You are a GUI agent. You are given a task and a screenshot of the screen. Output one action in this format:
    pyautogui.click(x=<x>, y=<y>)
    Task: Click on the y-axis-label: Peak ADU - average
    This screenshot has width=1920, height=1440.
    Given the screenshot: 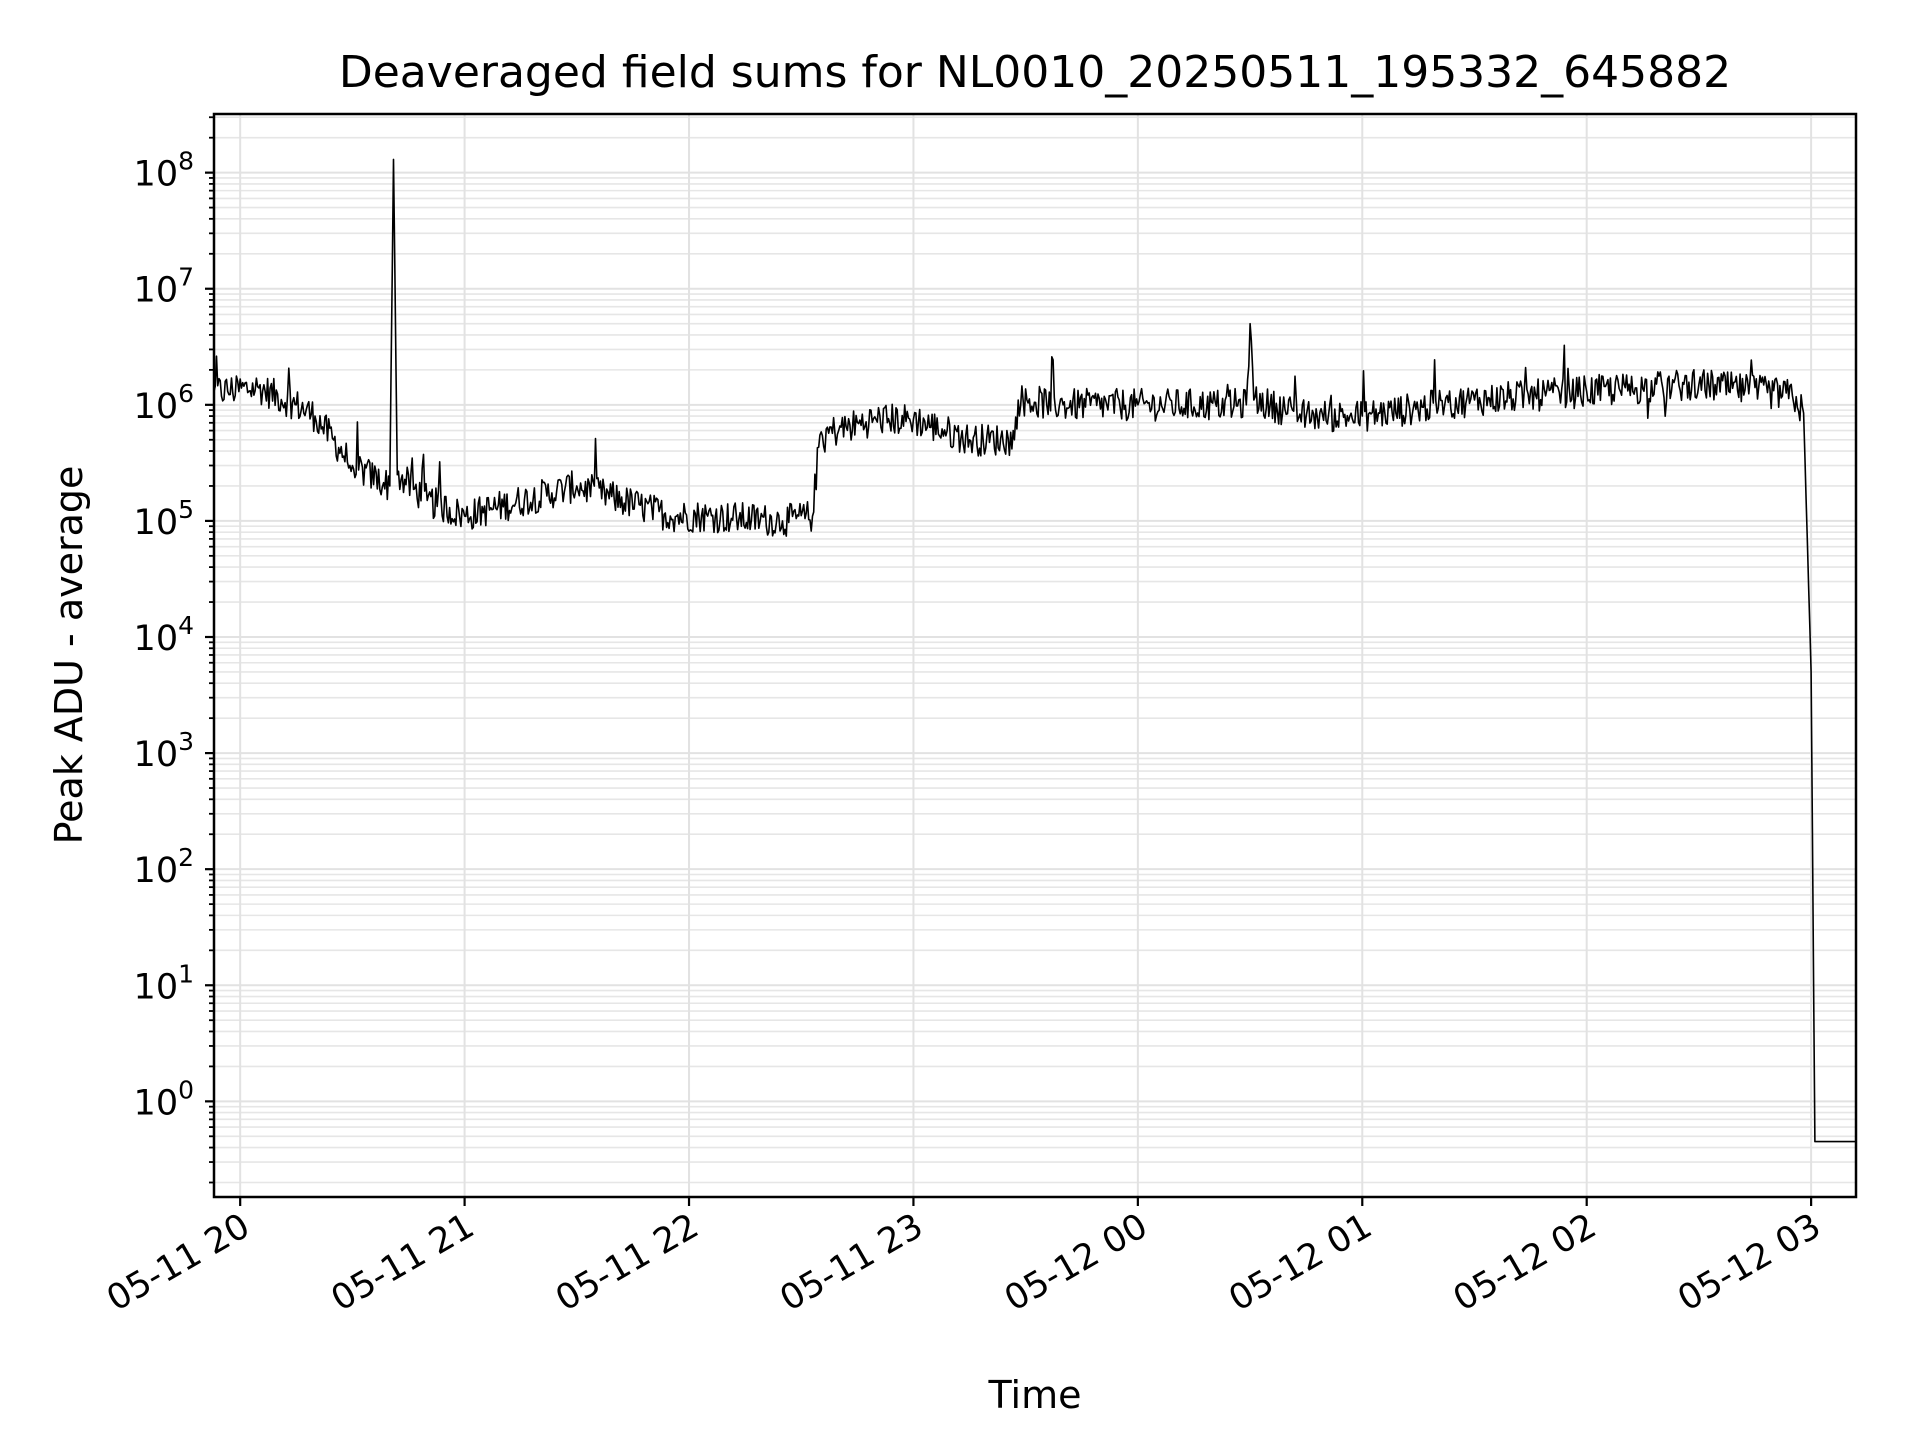 What is the action you would take?
    pyautogui.click(x=69, y=655)
    